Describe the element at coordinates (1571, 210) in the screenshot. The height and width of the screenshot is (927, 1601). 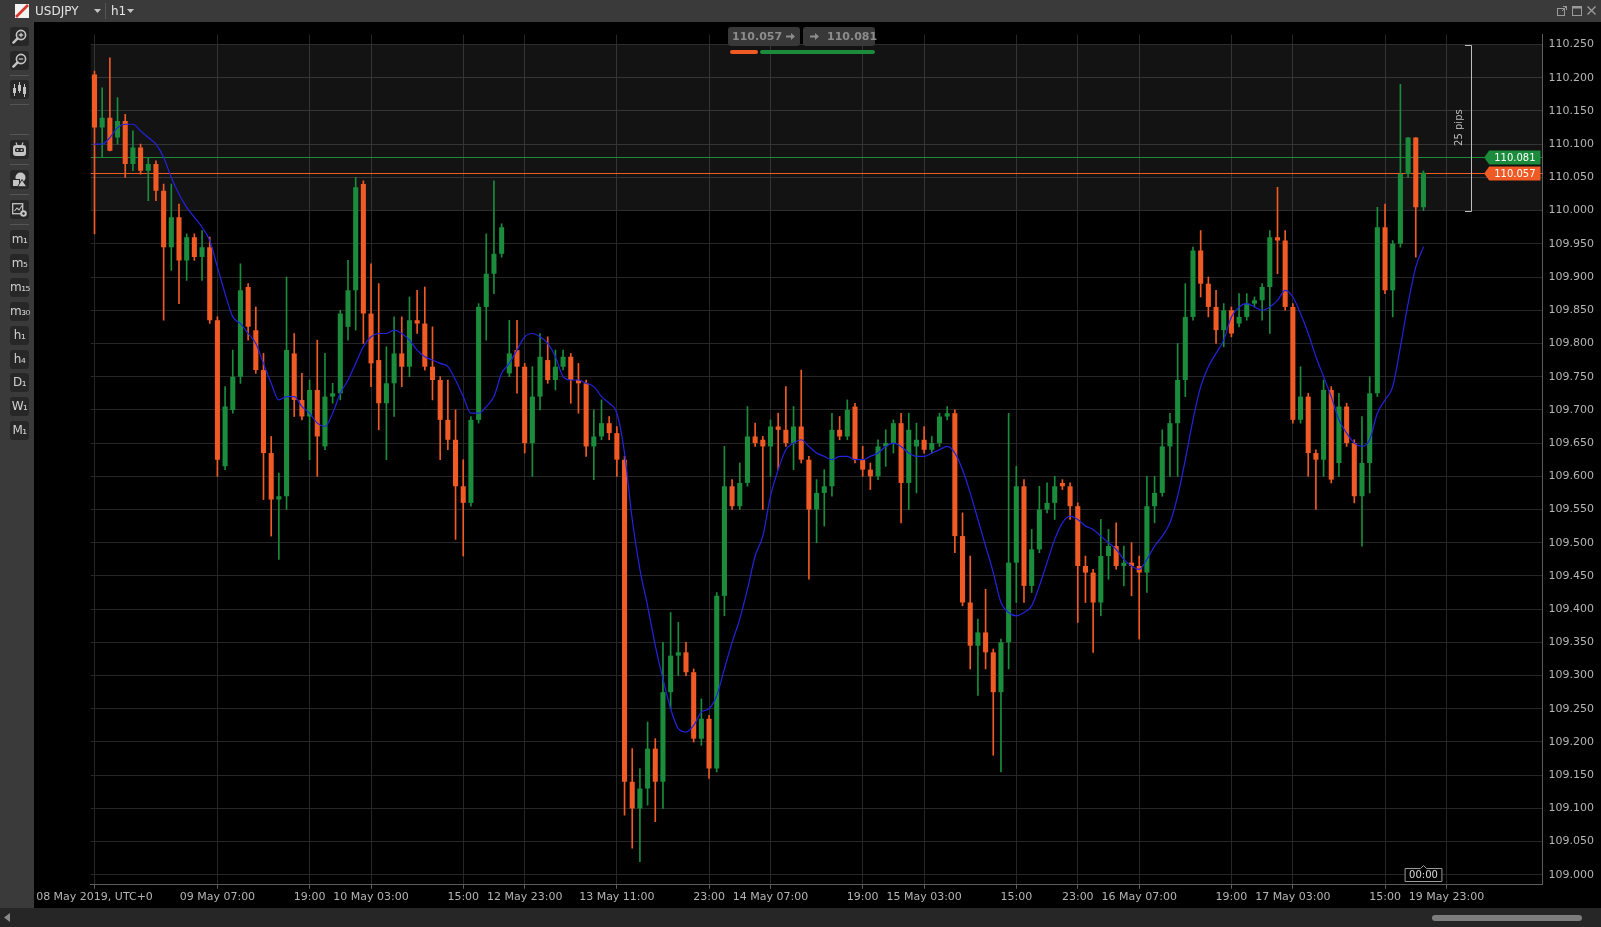
I see `y-tick-label: 110.000` at that location.